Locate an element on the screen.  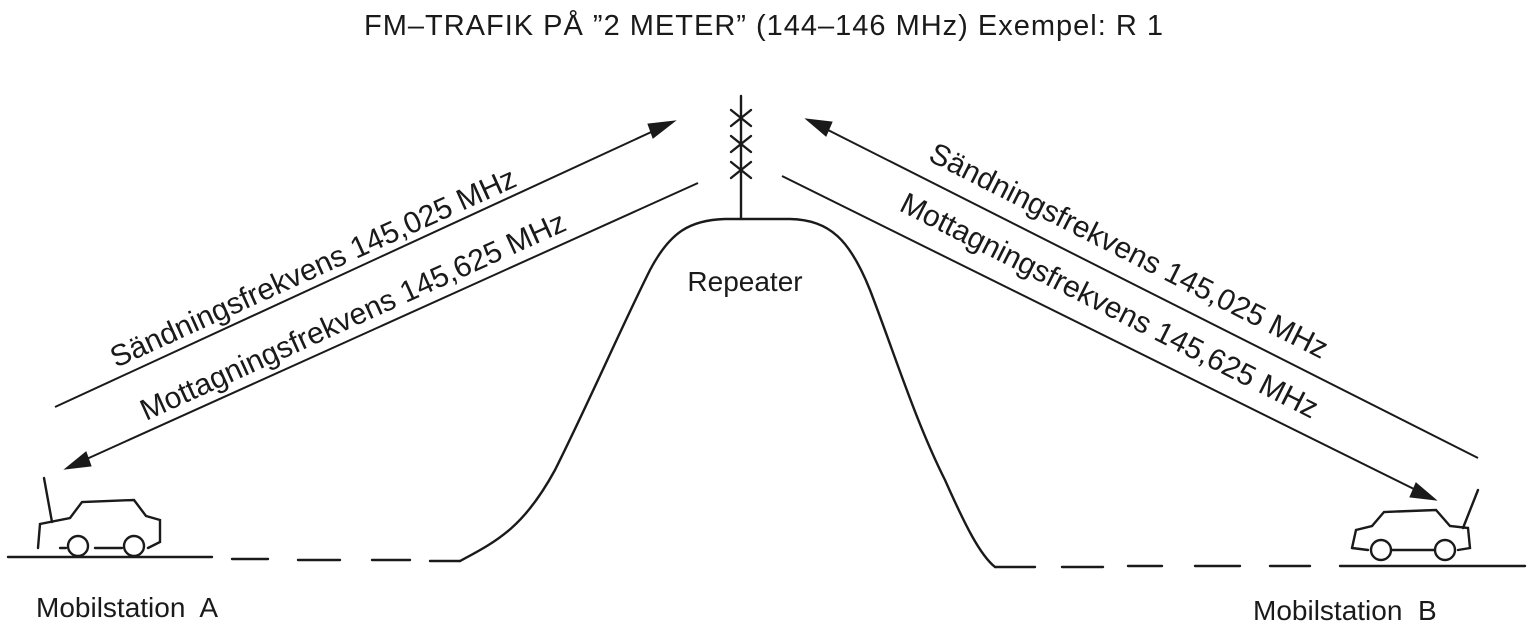
arrowhead-right-rx is located at coordinates (1423, 491).